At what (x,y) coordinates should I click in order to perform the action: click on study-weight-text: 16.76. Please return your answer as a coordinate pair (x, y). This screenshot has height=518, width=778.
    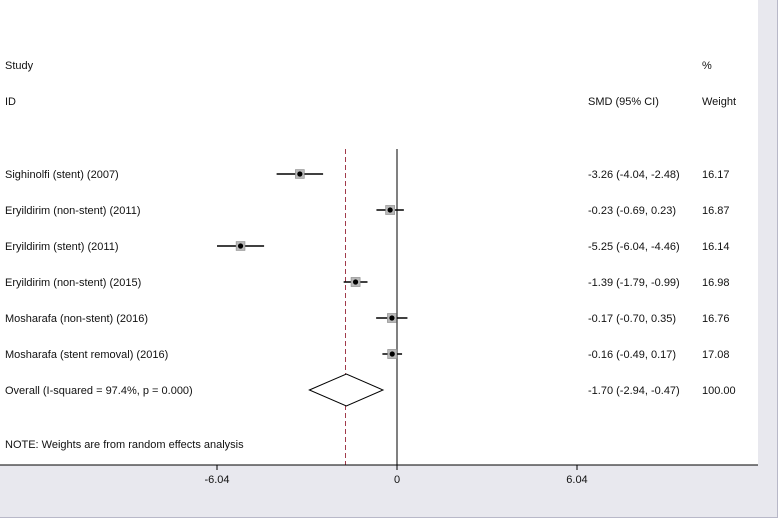
    Looking at the image, I should click on (716, 319).